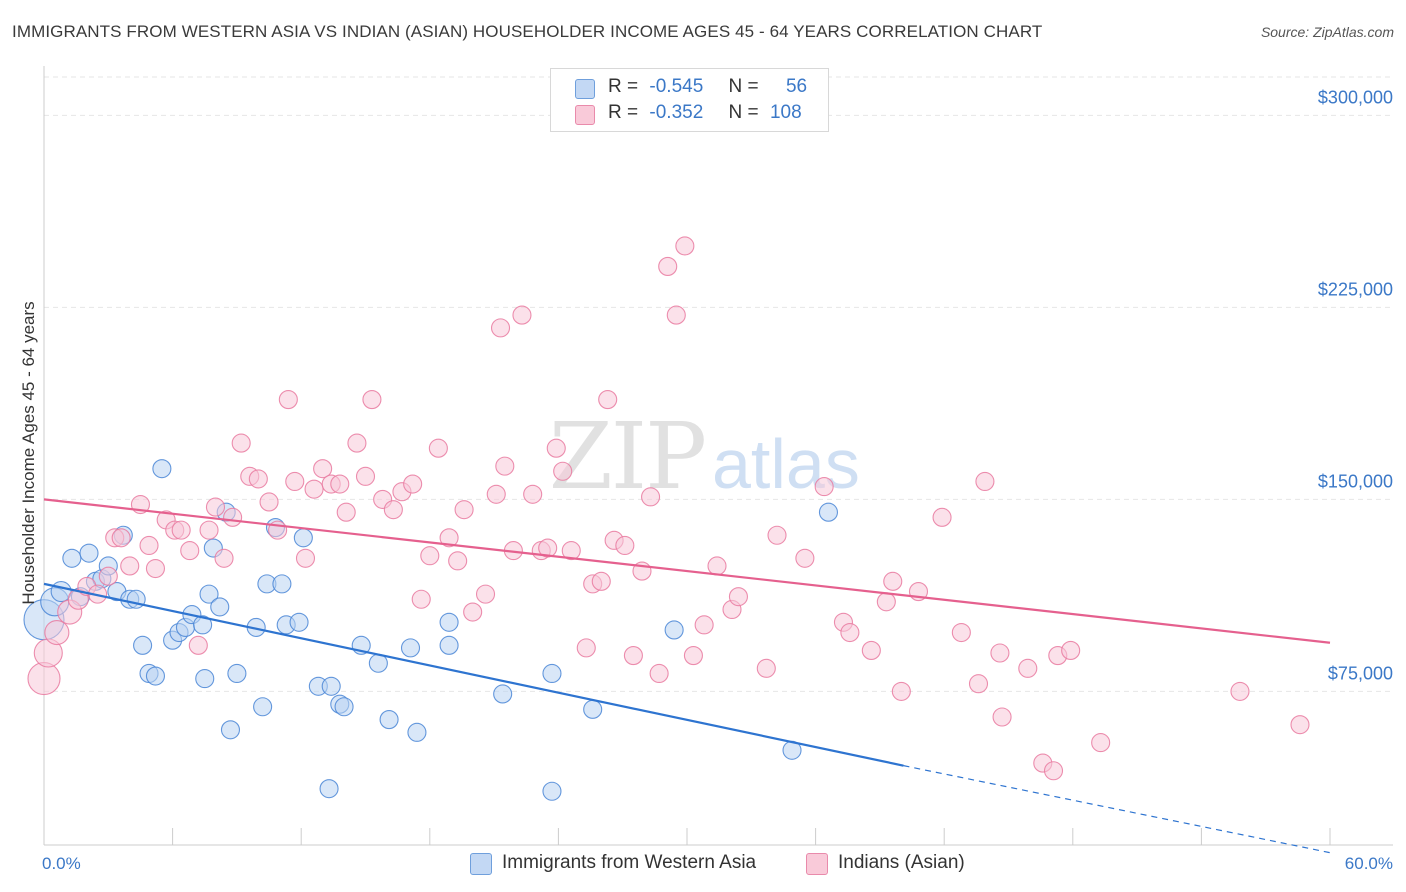 The height and width of the screenshot is (892, 1406). I want to click on y-tick-label: $75,000, so click(1360, 673).